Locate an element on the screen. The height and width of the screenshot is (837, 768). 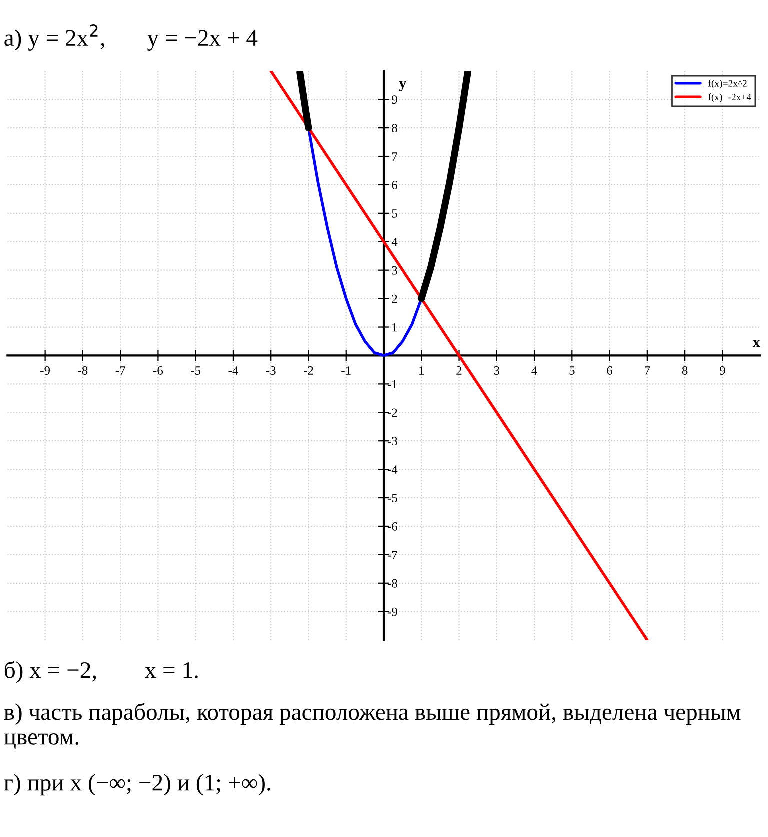
y-tick-label: -5 is located at coordinates (393, 498).